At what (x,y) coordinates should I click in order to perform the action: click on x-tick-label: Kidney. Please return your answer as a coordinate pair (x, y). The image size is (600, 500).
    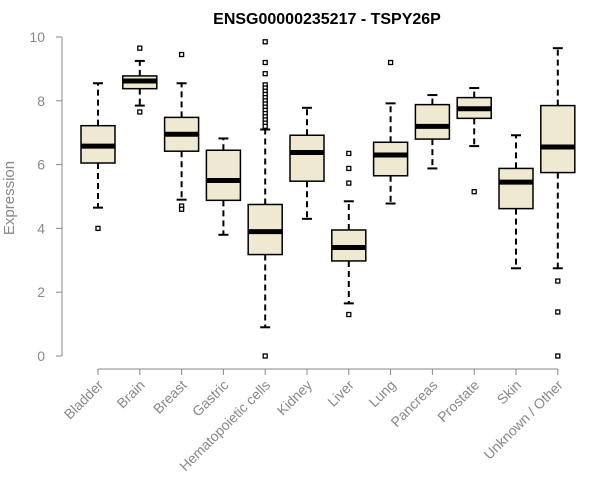
    Looking at the image, I should click on (295, 398).